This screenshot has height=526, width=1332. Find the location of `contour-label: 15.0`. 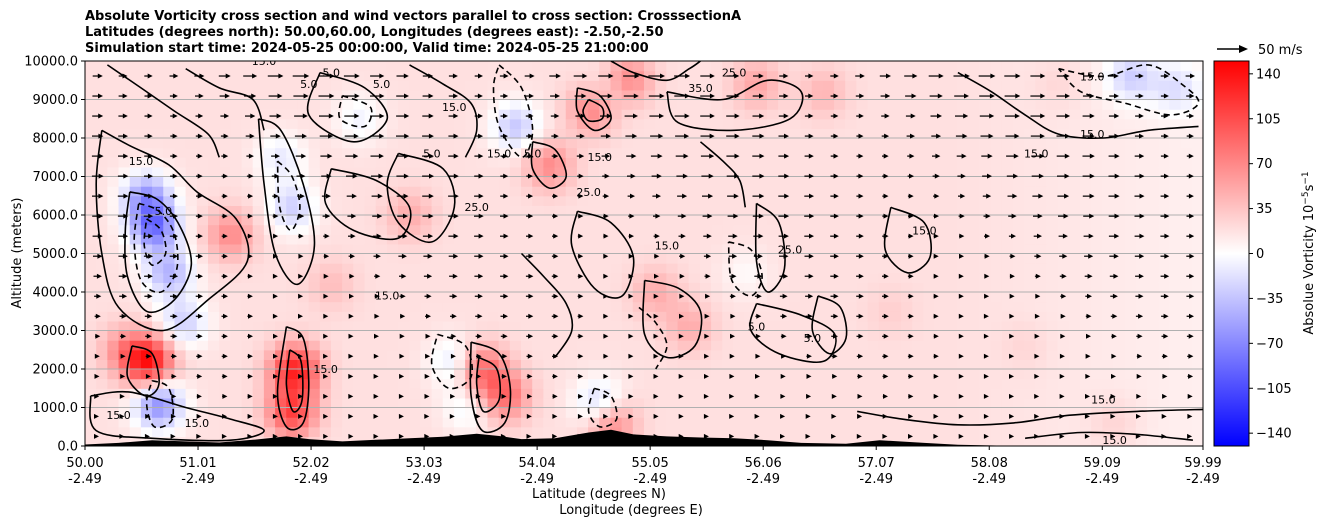

contour-label: 15.0 is located at coordinates (1092, 134).